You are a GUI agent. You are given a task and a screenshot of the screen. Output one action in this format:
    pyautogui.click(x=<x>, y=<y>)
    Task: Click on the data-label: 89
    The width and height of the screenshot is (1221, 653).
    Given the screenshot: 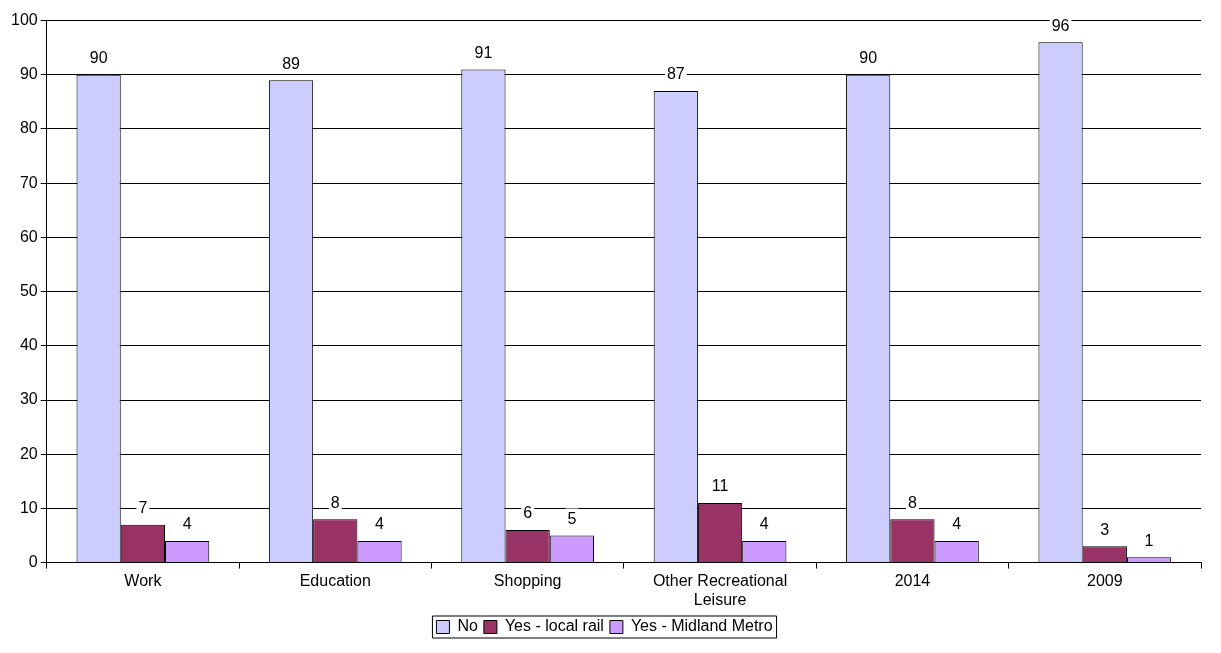 What is the action you would take?
    pyautogui.click(x=291, y=63)
    